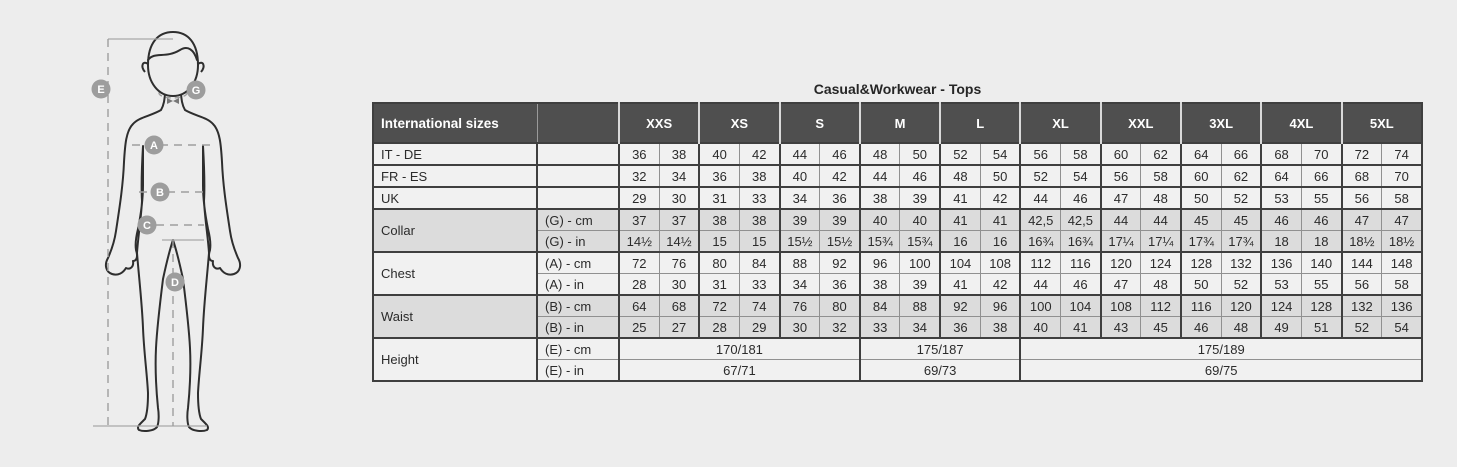 The height and width of the screenshot is (467, 1457). Describe the element at coordinates (719, 154) in the screenshot. I see `size-cell: 40` at that location.